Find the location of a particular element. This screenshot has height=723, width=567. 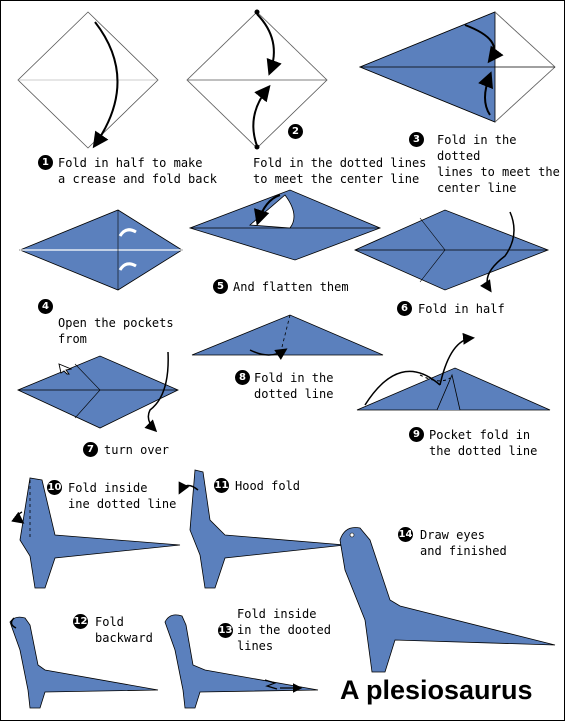

step-number-14: 14 is located at coordinates (405, 534).